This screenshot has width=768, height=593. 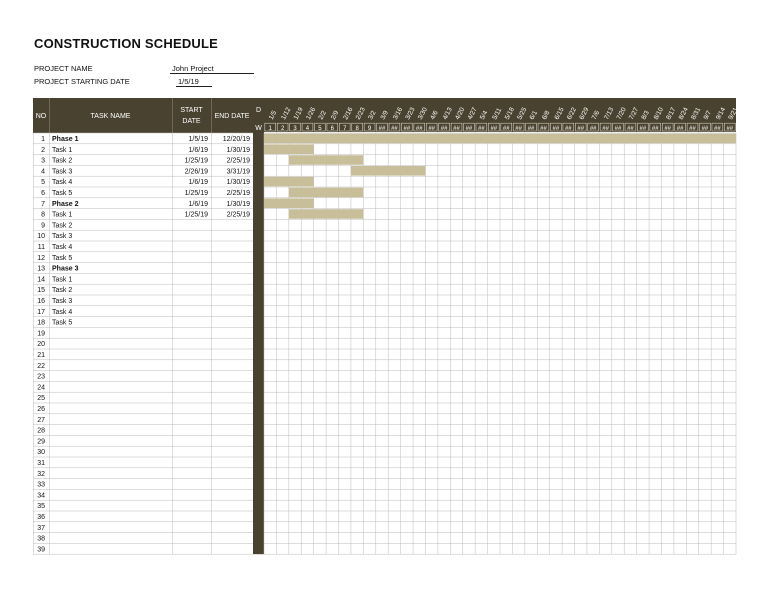 I want to click on row-number: 1, so click(x=43, y=139).